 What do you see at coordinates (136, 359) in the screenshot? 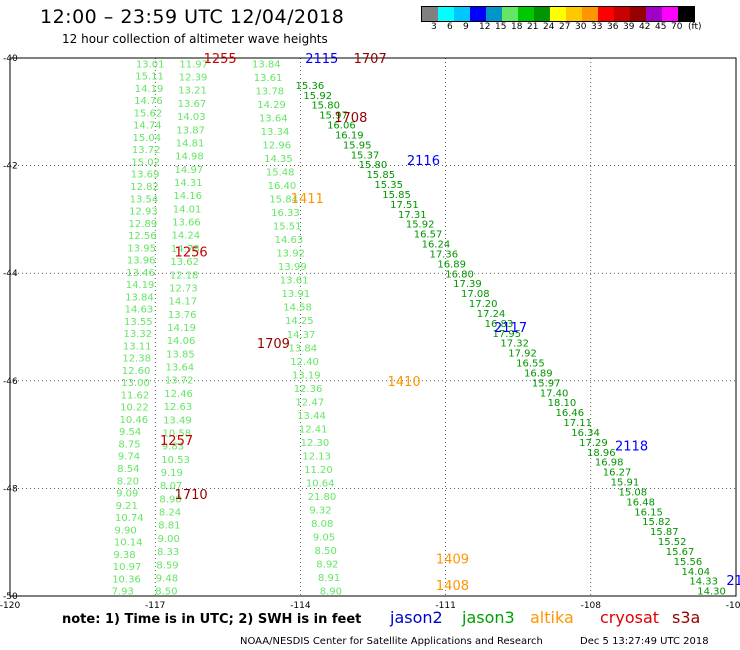
I see `swh-value: 12.38` at bounding box center [136, 359].